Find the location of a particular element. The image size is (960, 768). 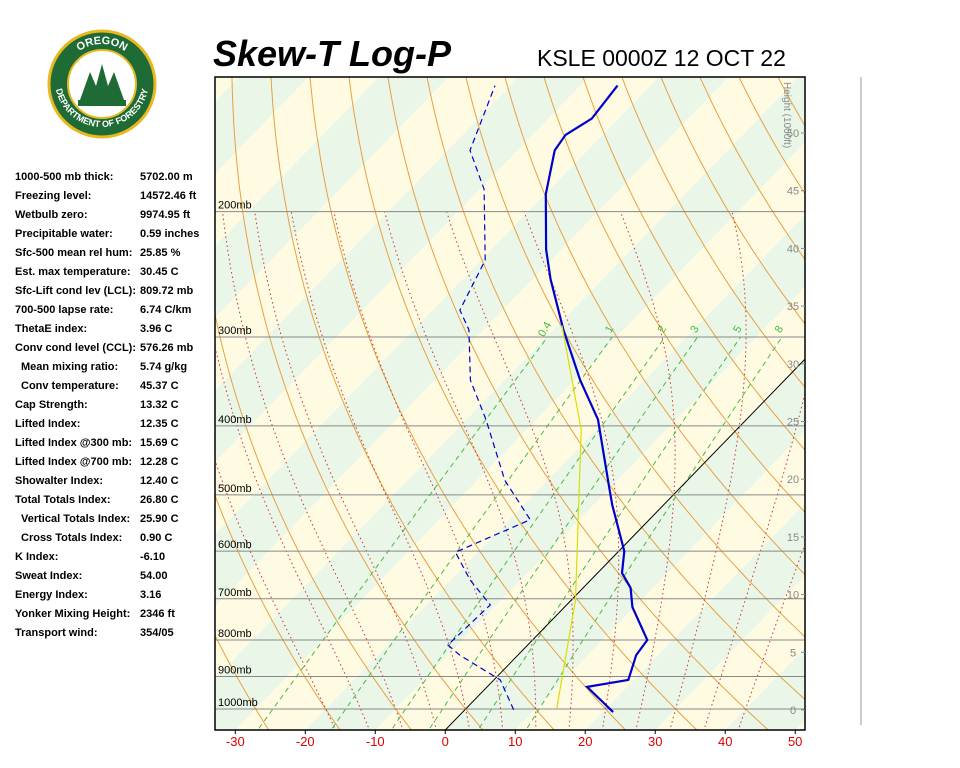

index-label: Yonker Mixing Height: is located at coordinates (72, 614).